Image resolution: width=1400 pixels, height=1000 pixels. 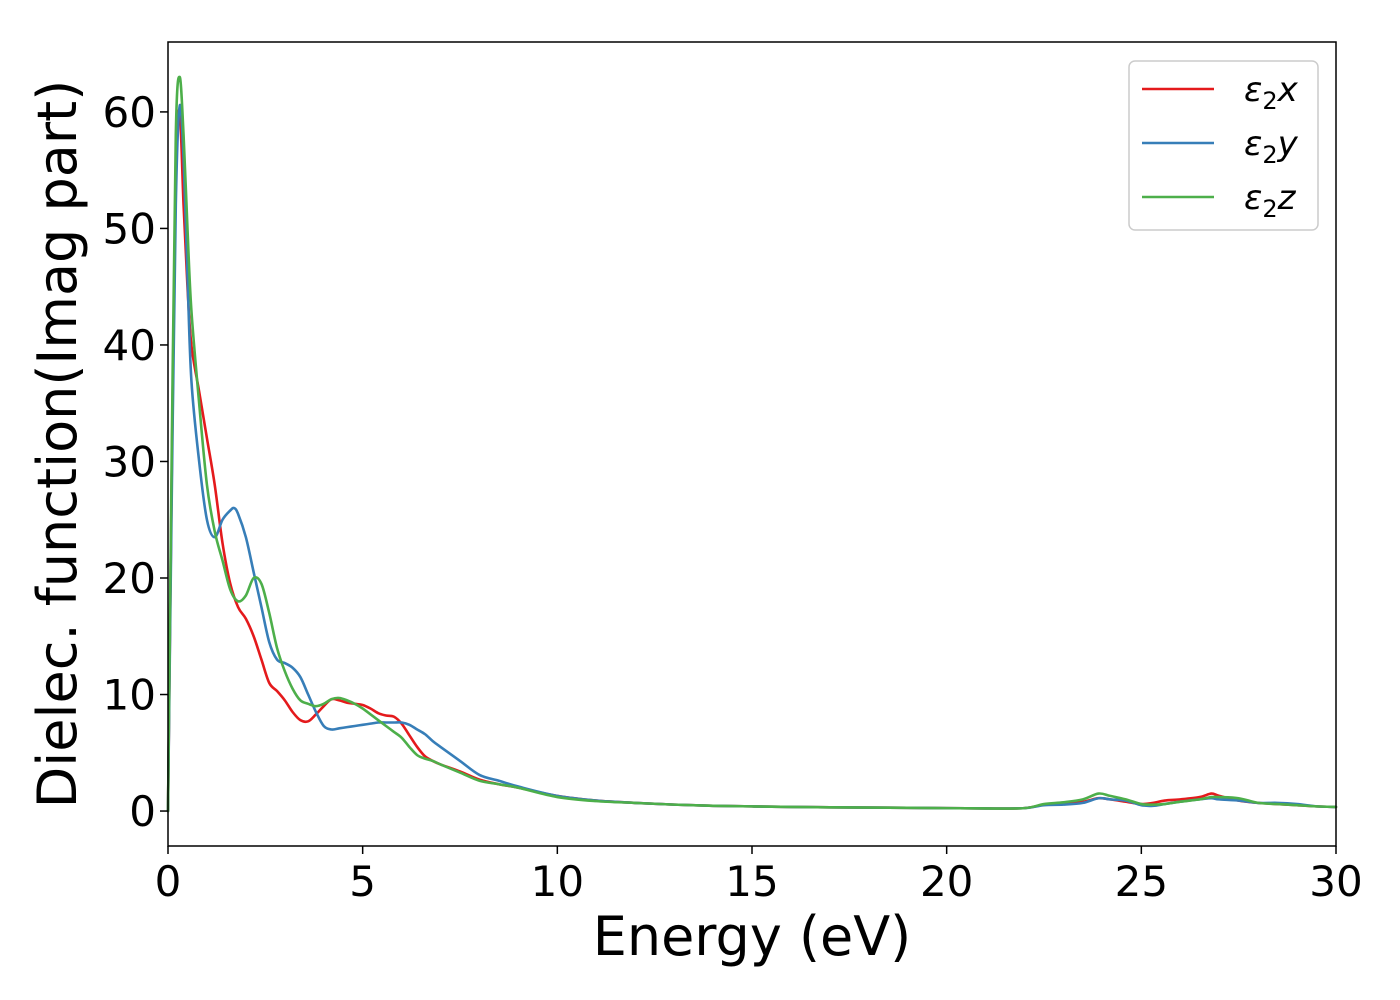 I want to click on legend-label-x: ε2x, so click(x=1271, y=92).